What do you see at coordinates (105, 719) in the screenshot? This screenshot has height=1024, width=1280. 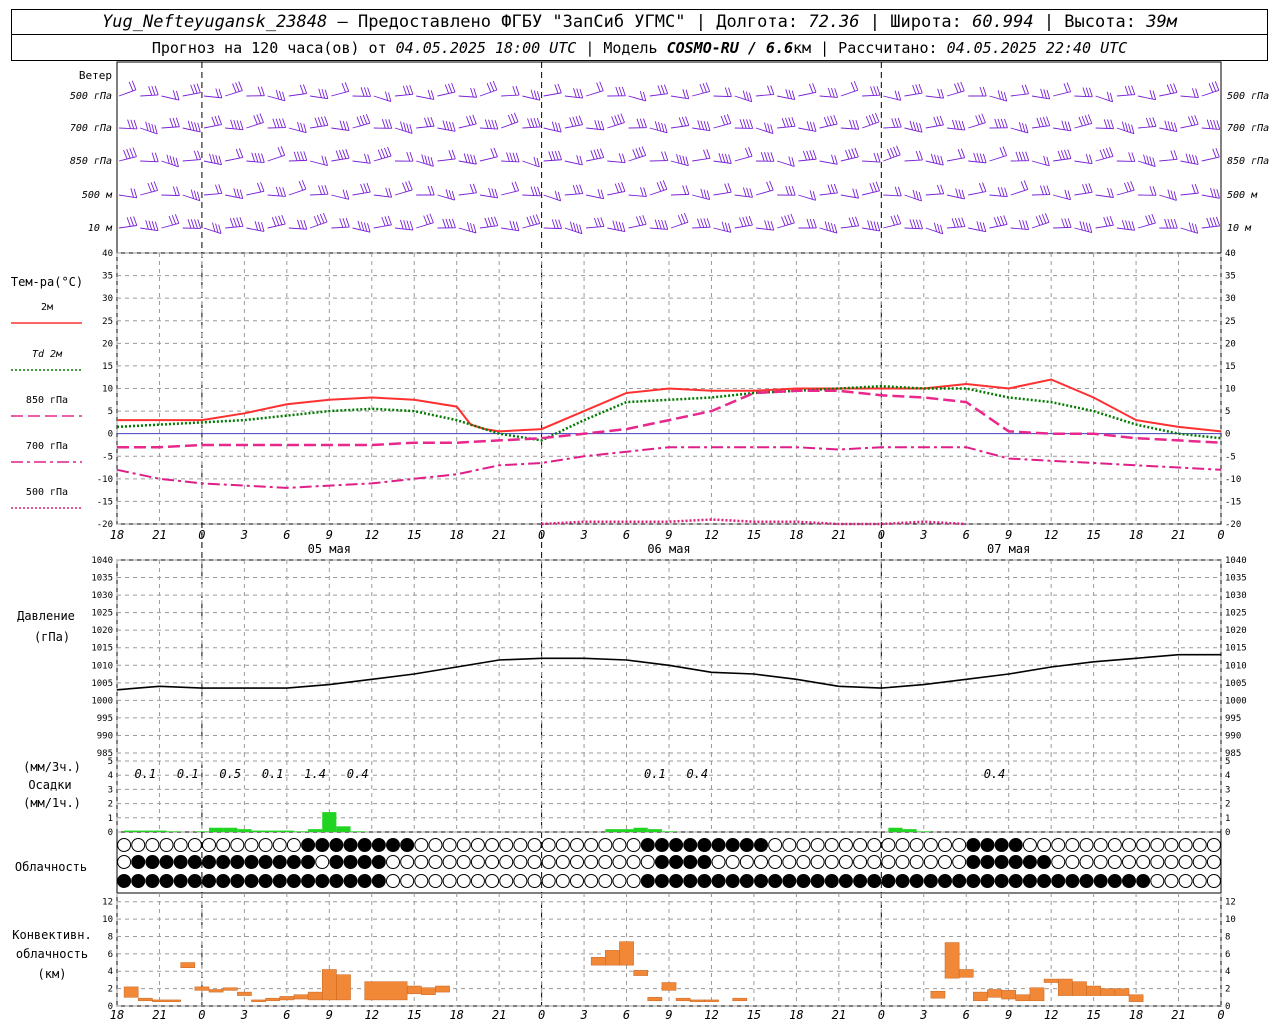 I see `pres-y-tick-left: 995` at bounding box center [105, 719].